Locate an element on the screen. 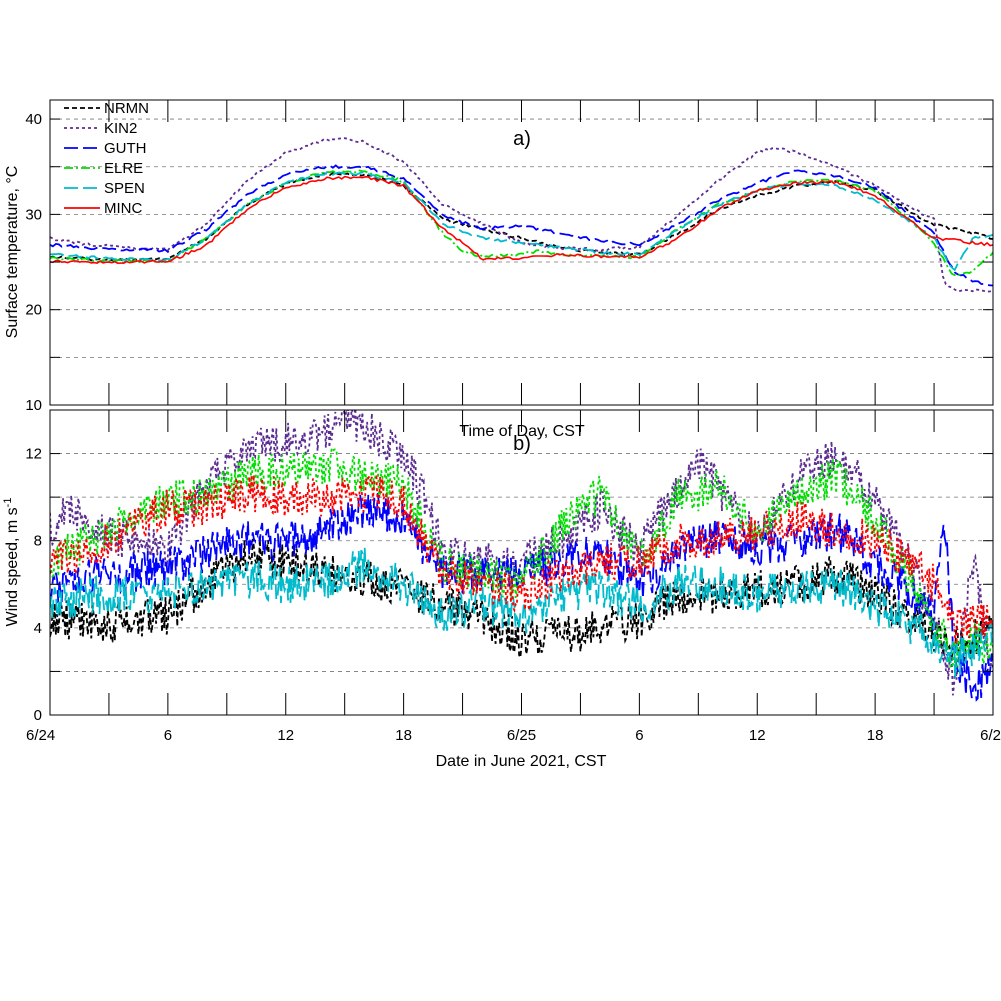  series-a is located at coordinates (521, 215).